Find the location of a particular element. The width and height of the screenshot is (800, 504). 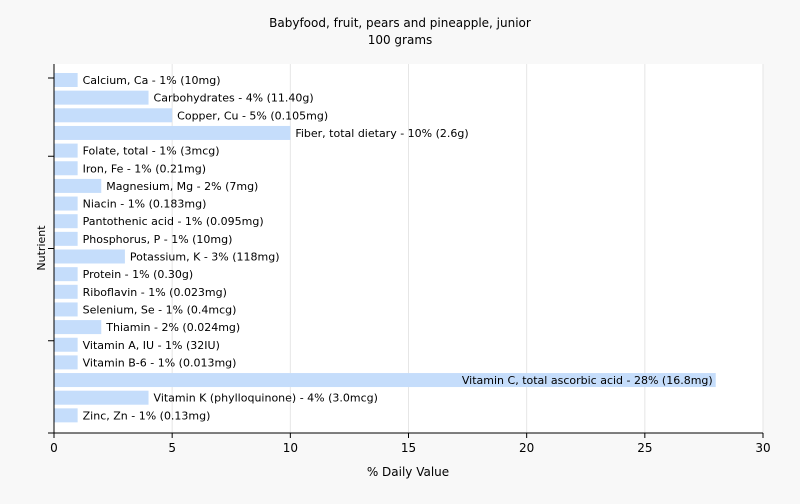

data-label: Folate, total - 1% (3mcg) is located at coordinates (151, 151).